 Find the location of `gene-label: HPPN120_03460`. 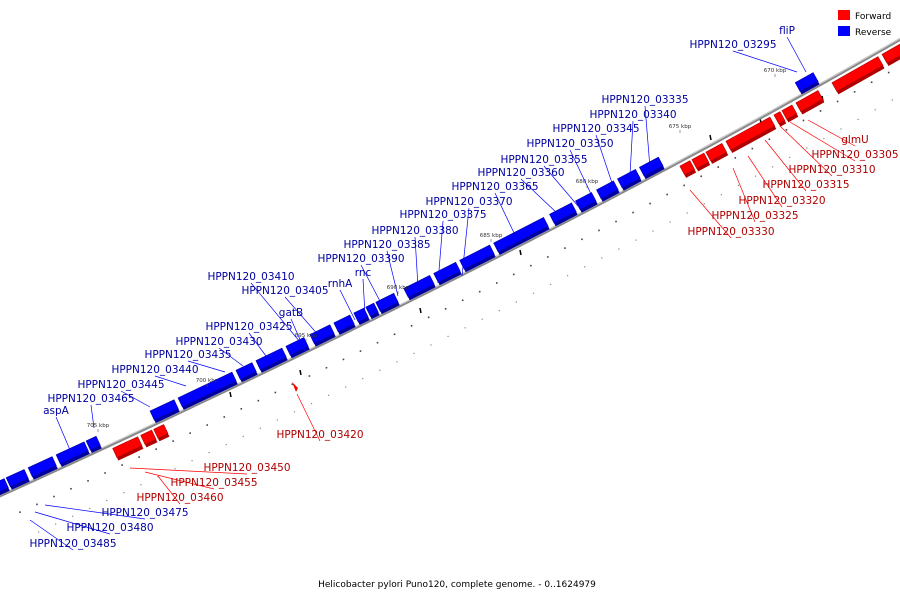

gene-label: HPPN120_03460 is located at coordinates (179, 498).